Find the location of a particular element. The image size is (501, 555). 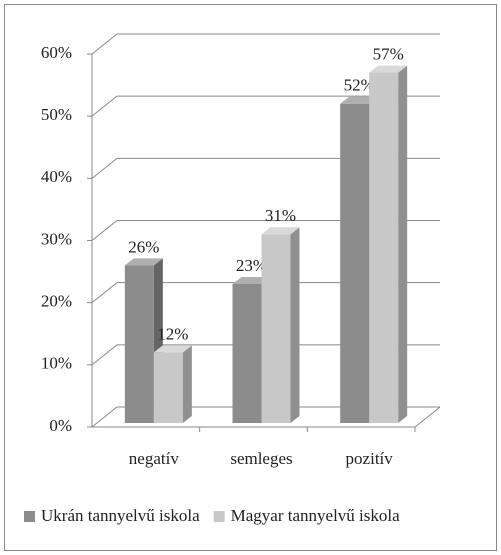

data-label: 31% is located at coordinates (280, 215).